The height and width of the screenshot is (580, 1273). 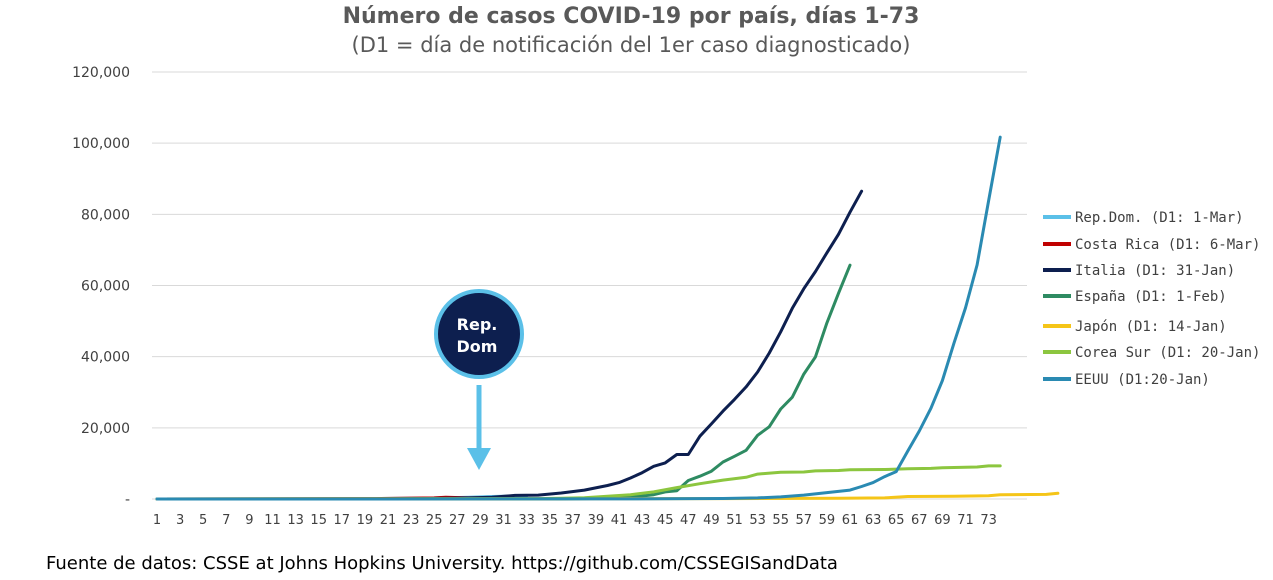 What do you see at coordinates (105, 429) in the screenshot?
I see `y-tick-label: 20,000` at bounding box center [105, 429].